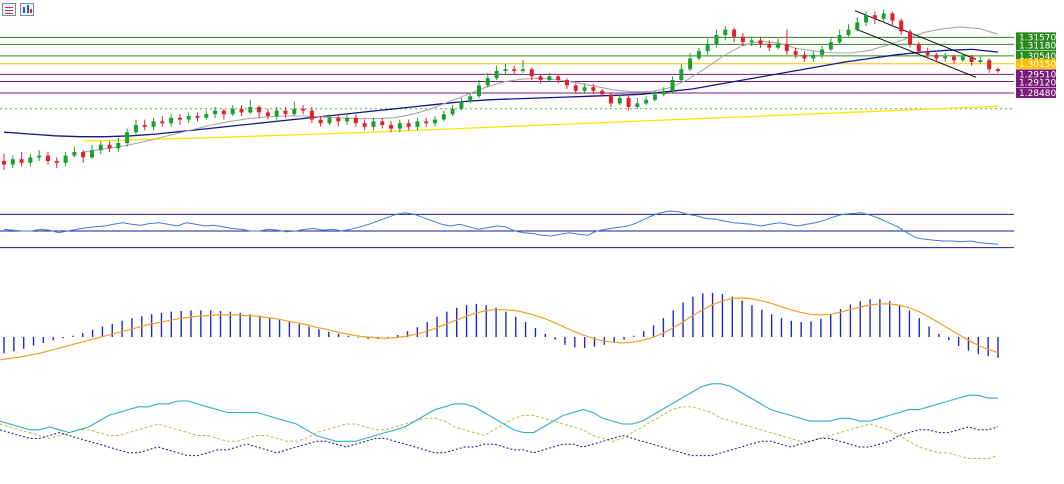 This screenshot has width=1064, height=484. I want to click on price-label-text: 1.31570, so click(1037, 38).